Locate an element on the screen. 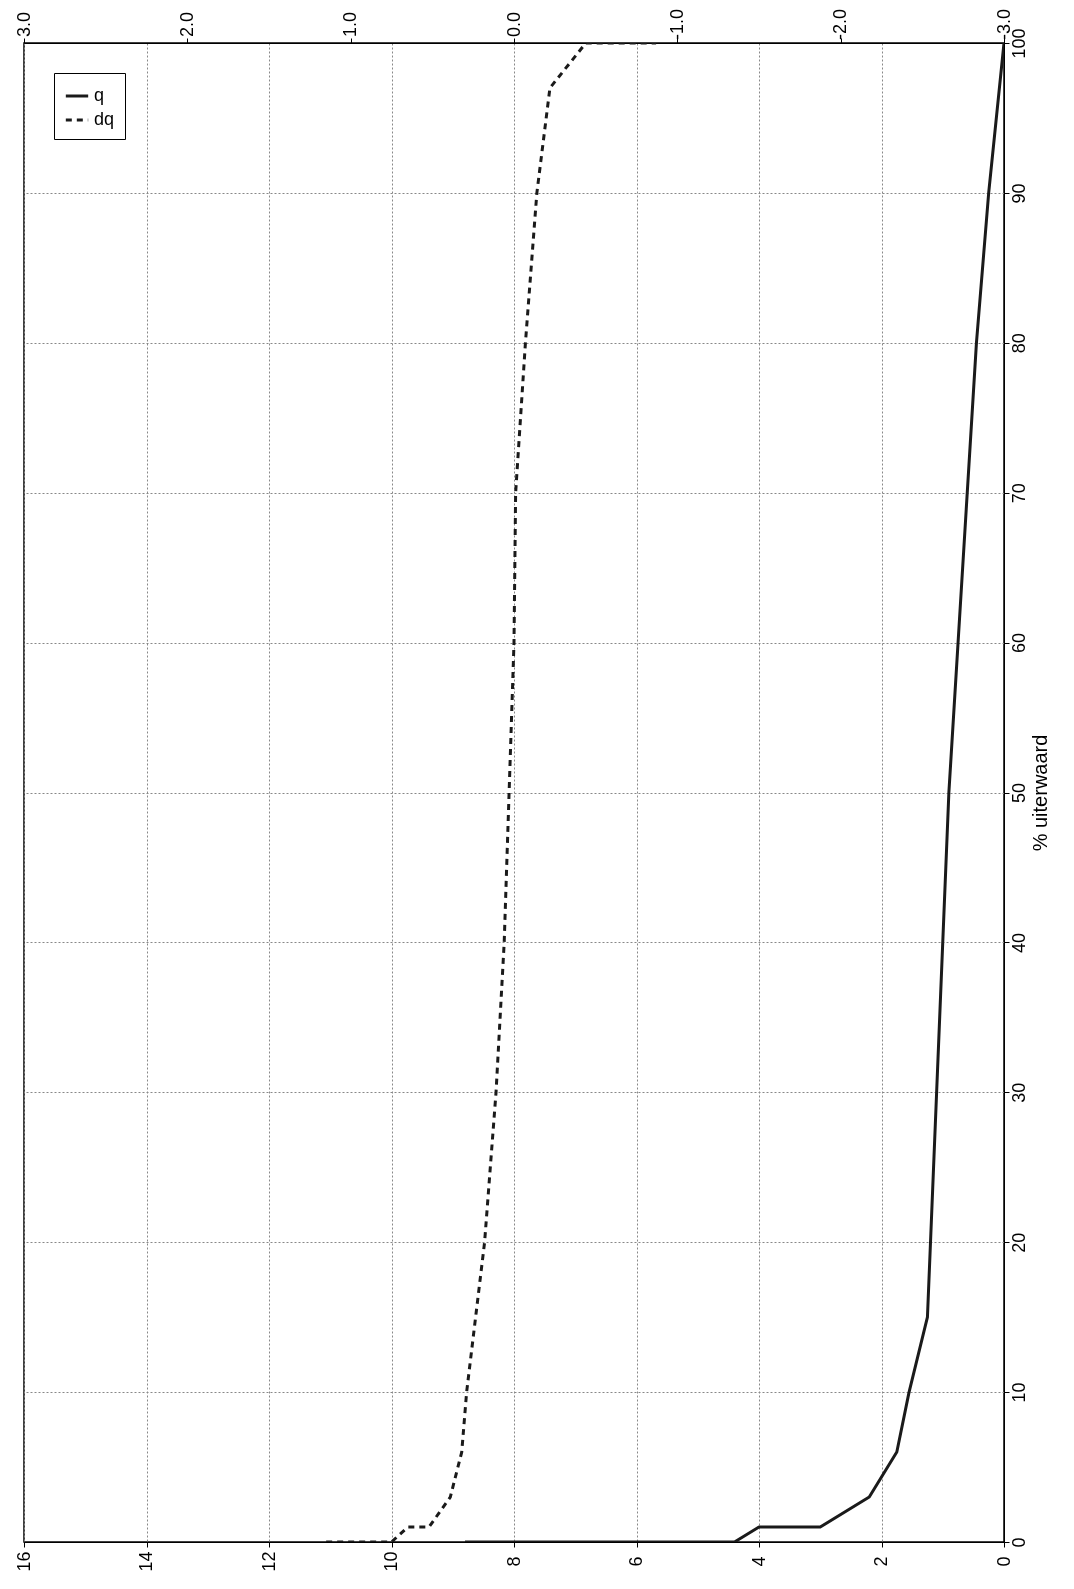 Image resolution: width=1074 pixels, height=1589 pixels. x2-tick-label: 1.0 is located at coordinates (350, 24).